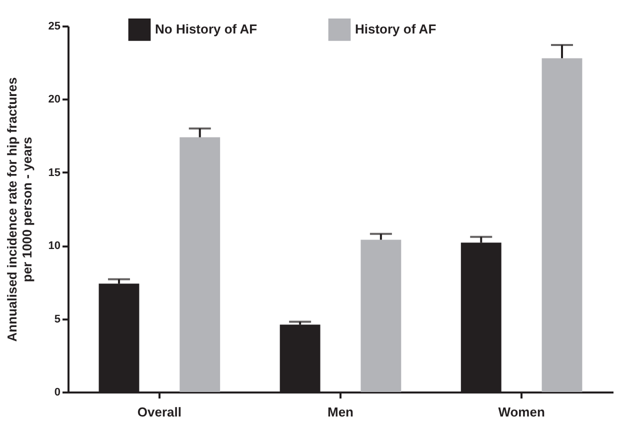 This screenshot has width=642, height=422. Describe the element at coordinates (19, 209) in the screenshot. I see `y-axis-title: Annualised incidence rate for hip fractures per 1000 person - years` at that location.